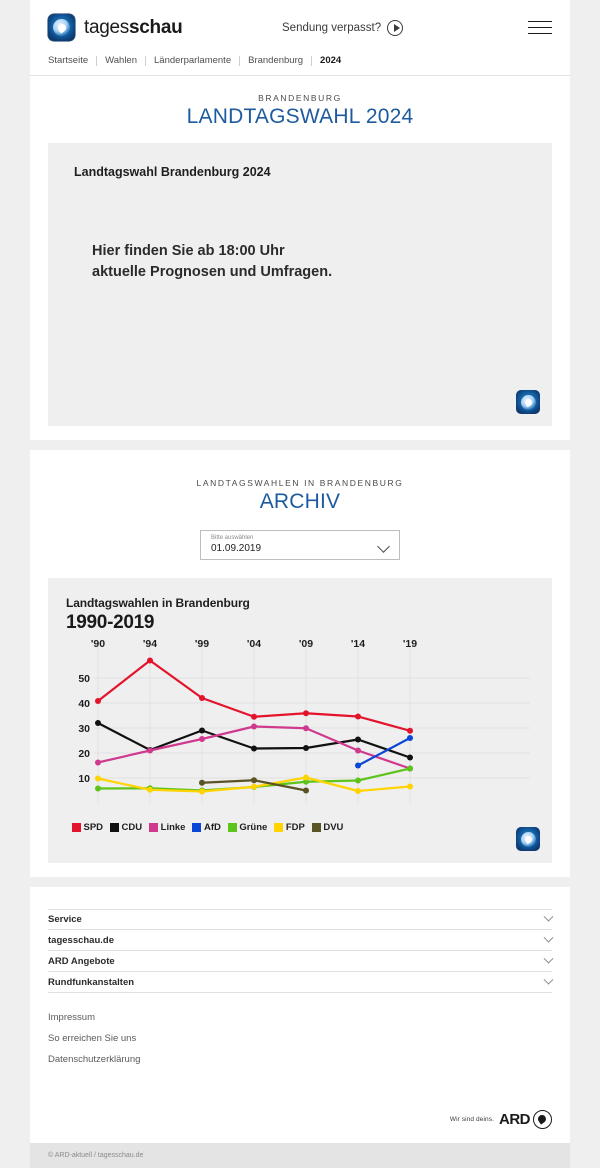 The height and width of the screenshot is (1168, 600). What do you see at coordinates (471, 1119) in the screenshot?
I see `ard-claim: Wir sind deins.` at bounding box center [471, 1119].